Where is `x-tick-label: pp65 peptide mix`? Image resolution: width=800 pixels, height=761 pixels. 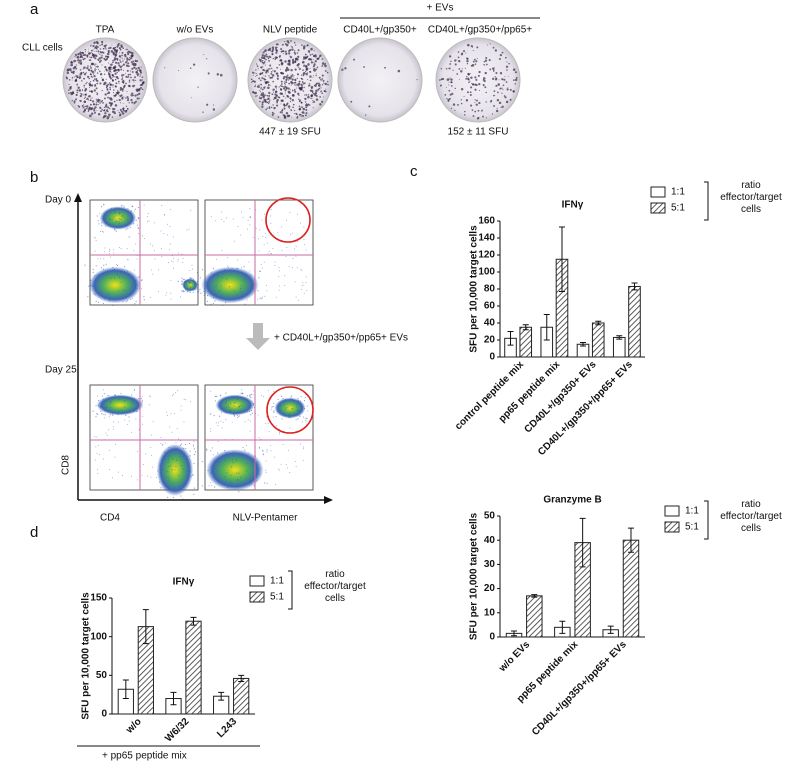 x-tick-label: pp65 peptide mix is located at coordinates (530, 392).